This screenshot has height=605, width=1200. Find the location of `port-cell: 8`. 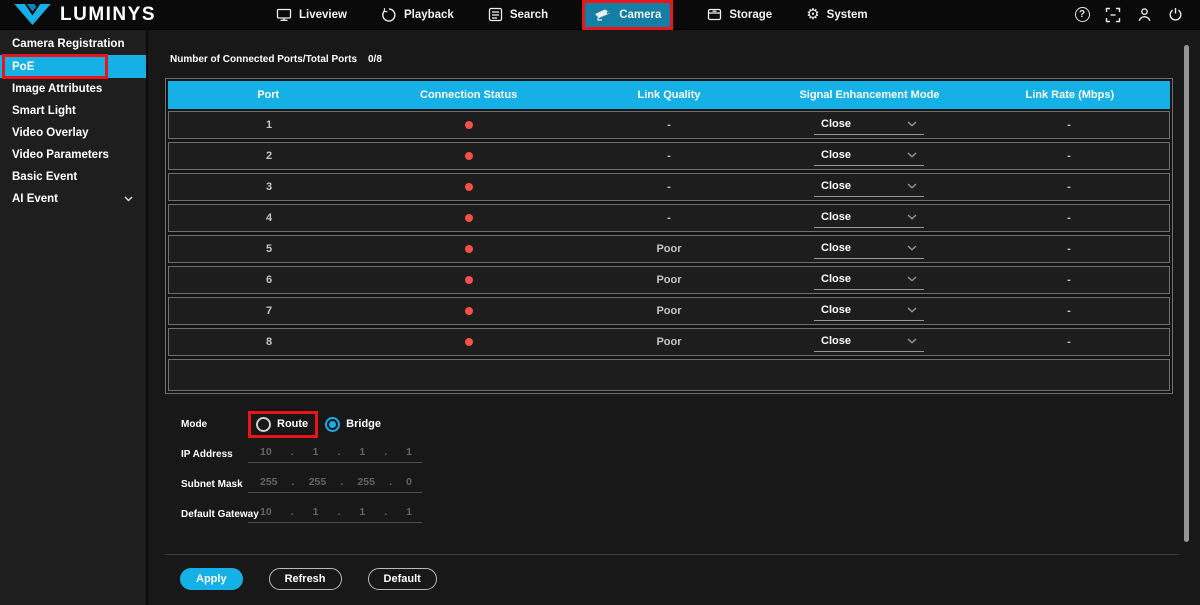

port-cell: 8 is located at coordinates (269, 342).